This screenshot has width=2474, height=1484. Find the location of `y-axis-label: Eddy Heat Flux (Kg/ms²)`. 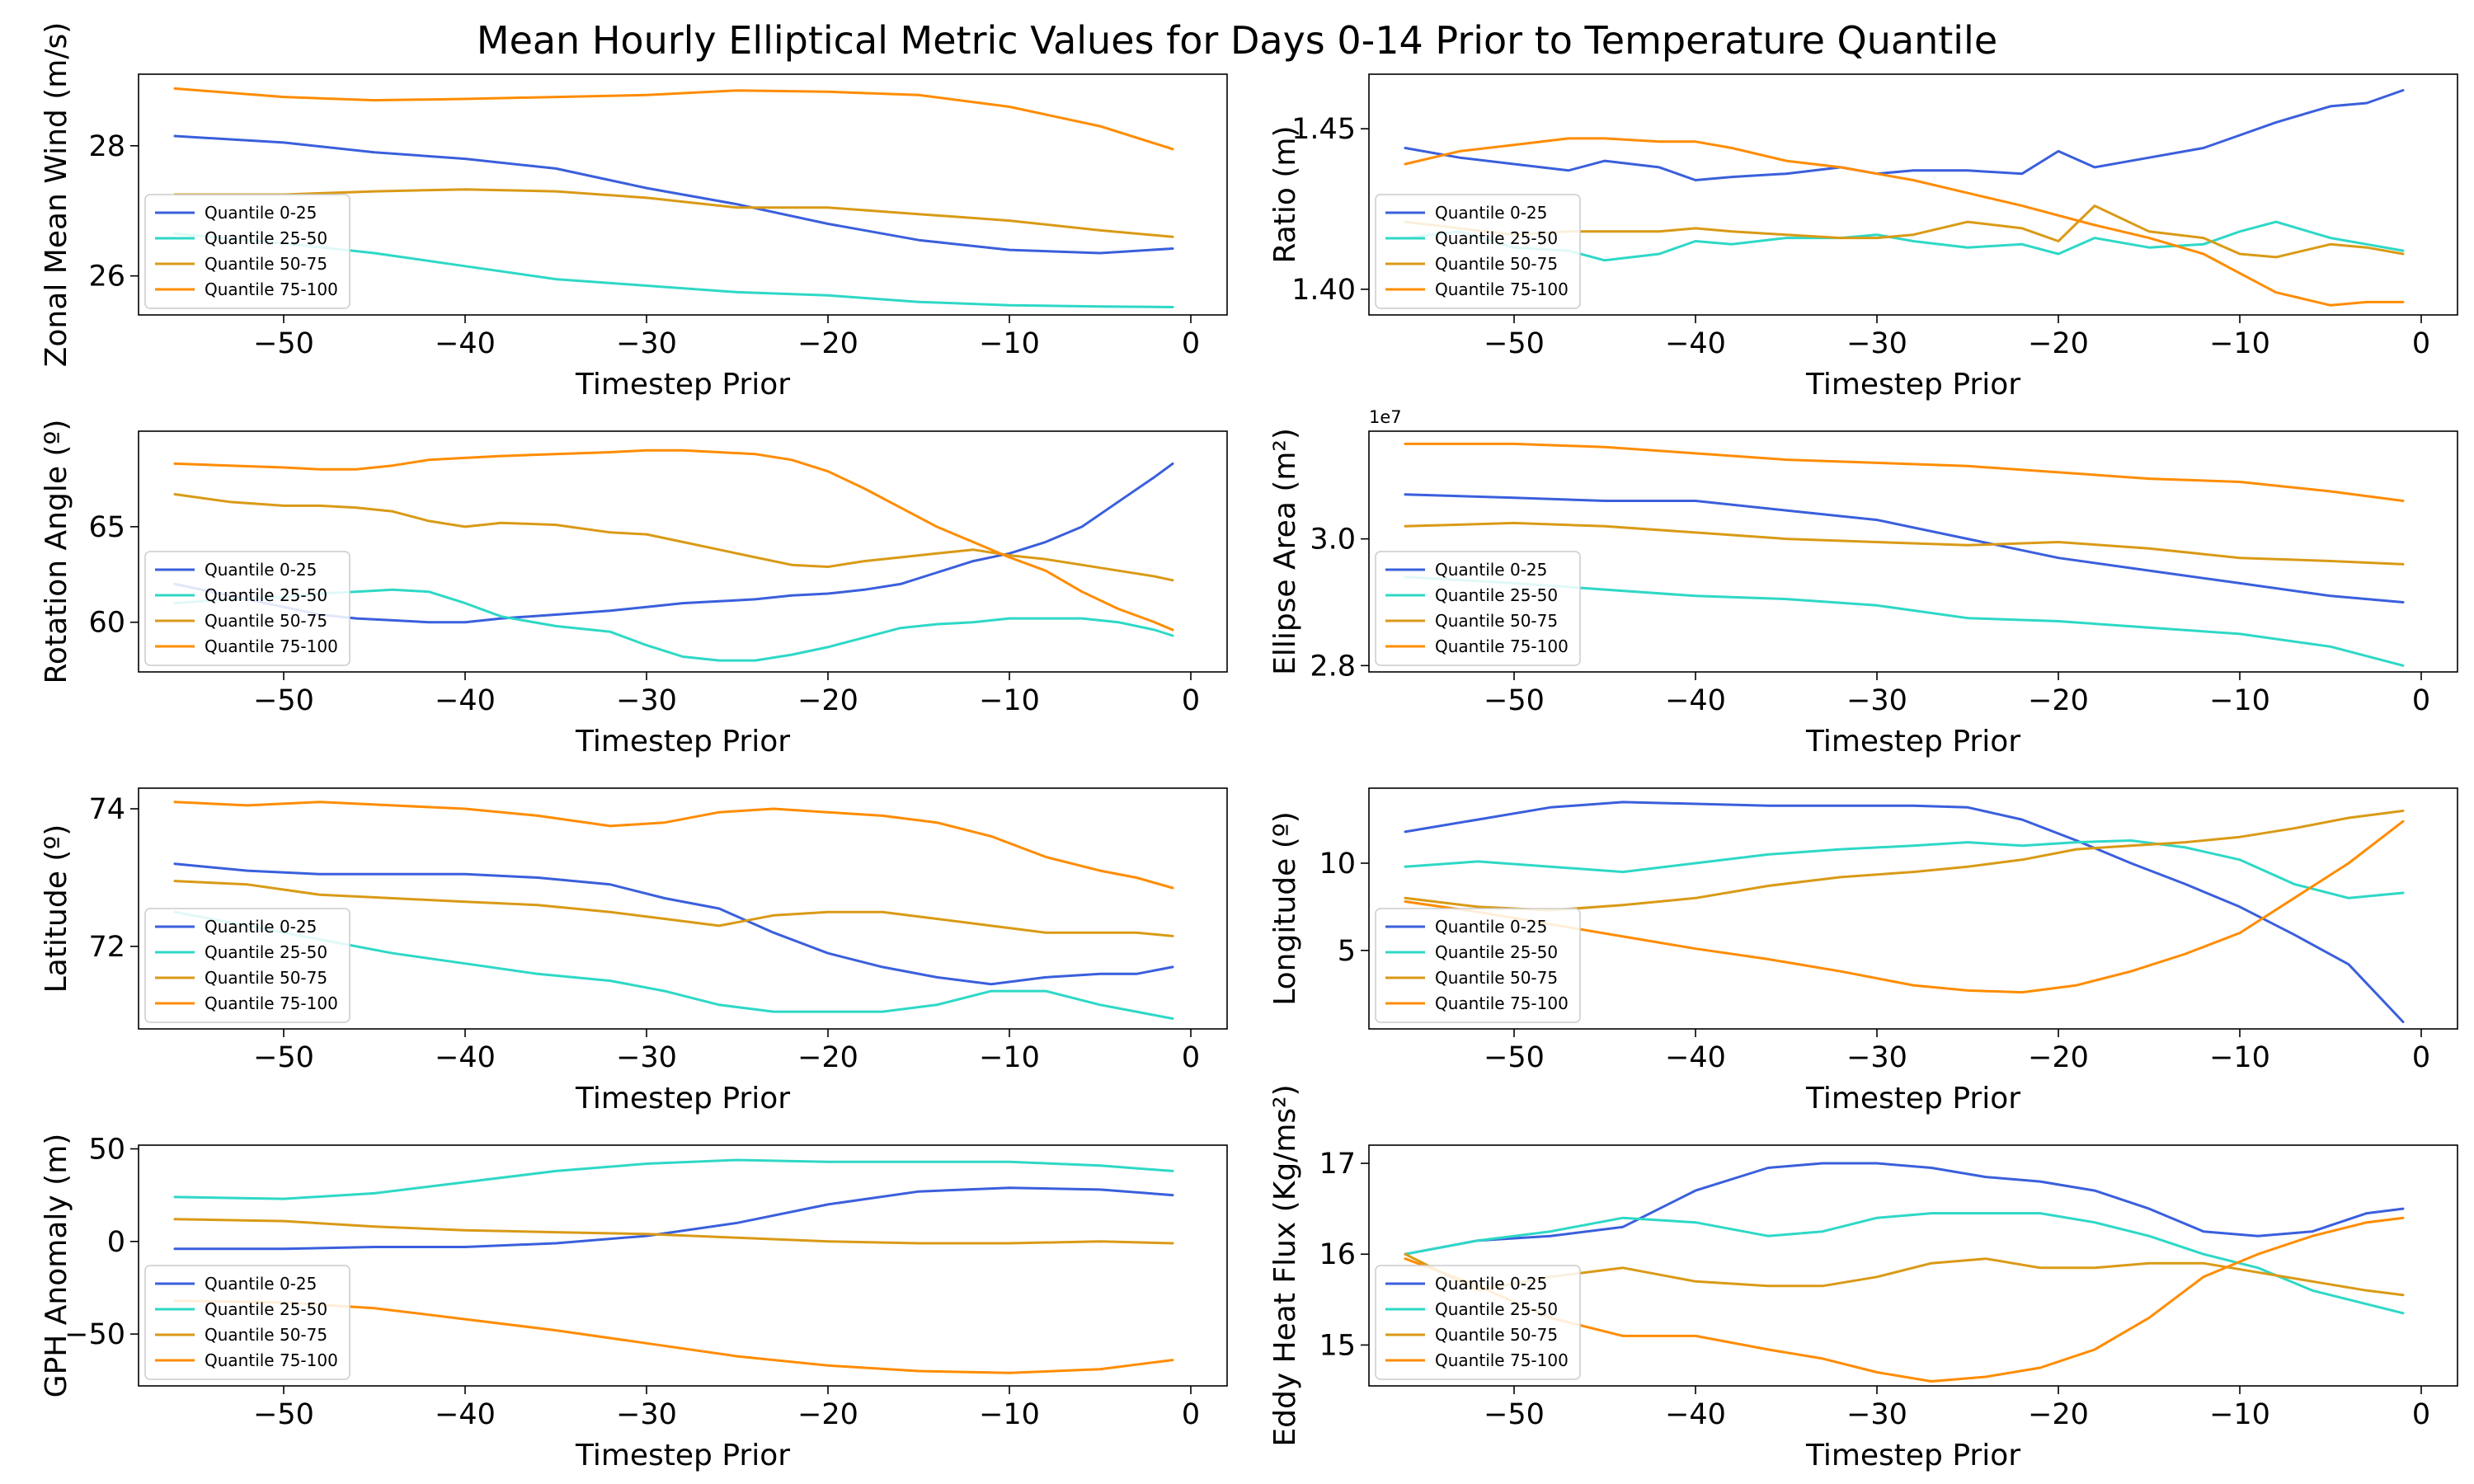

y-axis-label: Eddy Heat Flux (Kg/ms²) is located at coordinates (1285, 1265).